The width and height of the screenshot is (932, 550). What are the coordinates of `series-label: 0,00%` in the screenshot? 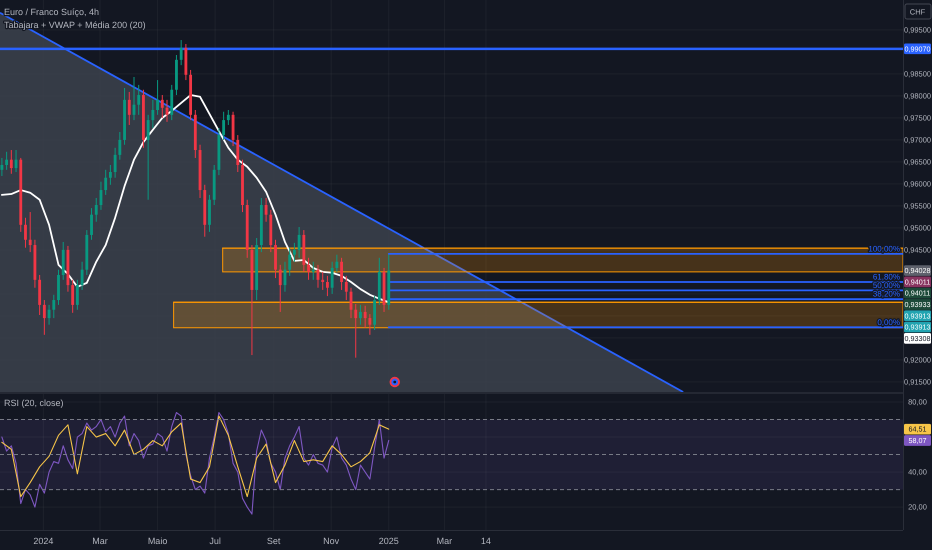 It's located at (888, 322).